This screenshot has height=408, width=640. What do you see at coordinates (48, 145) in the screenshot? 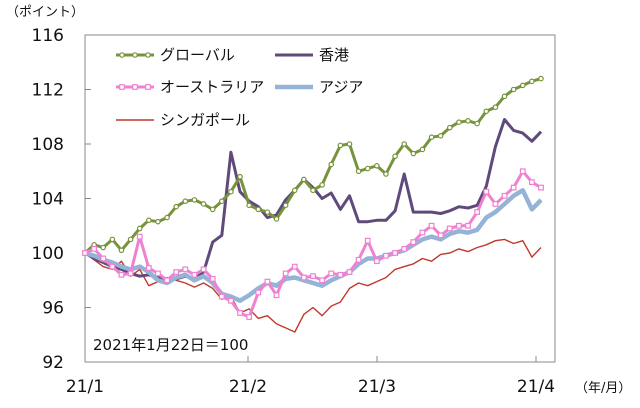
I see `y-tick-label: 108` at bounding box center [48, 145].